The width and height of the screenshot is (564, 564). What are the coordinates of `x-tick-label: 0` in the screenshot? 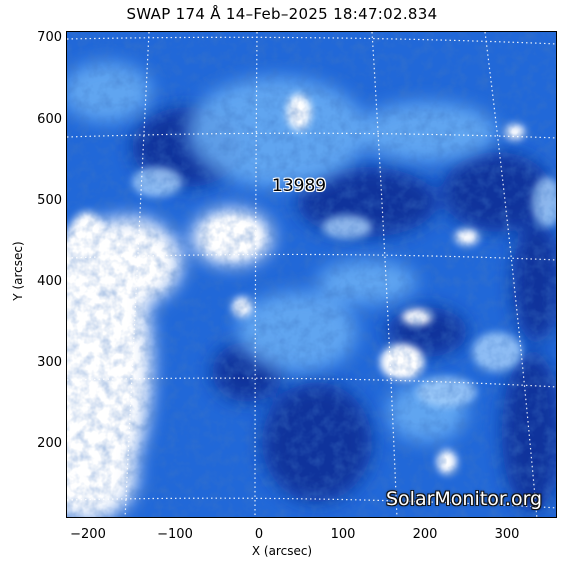 It's located at (259, 534).